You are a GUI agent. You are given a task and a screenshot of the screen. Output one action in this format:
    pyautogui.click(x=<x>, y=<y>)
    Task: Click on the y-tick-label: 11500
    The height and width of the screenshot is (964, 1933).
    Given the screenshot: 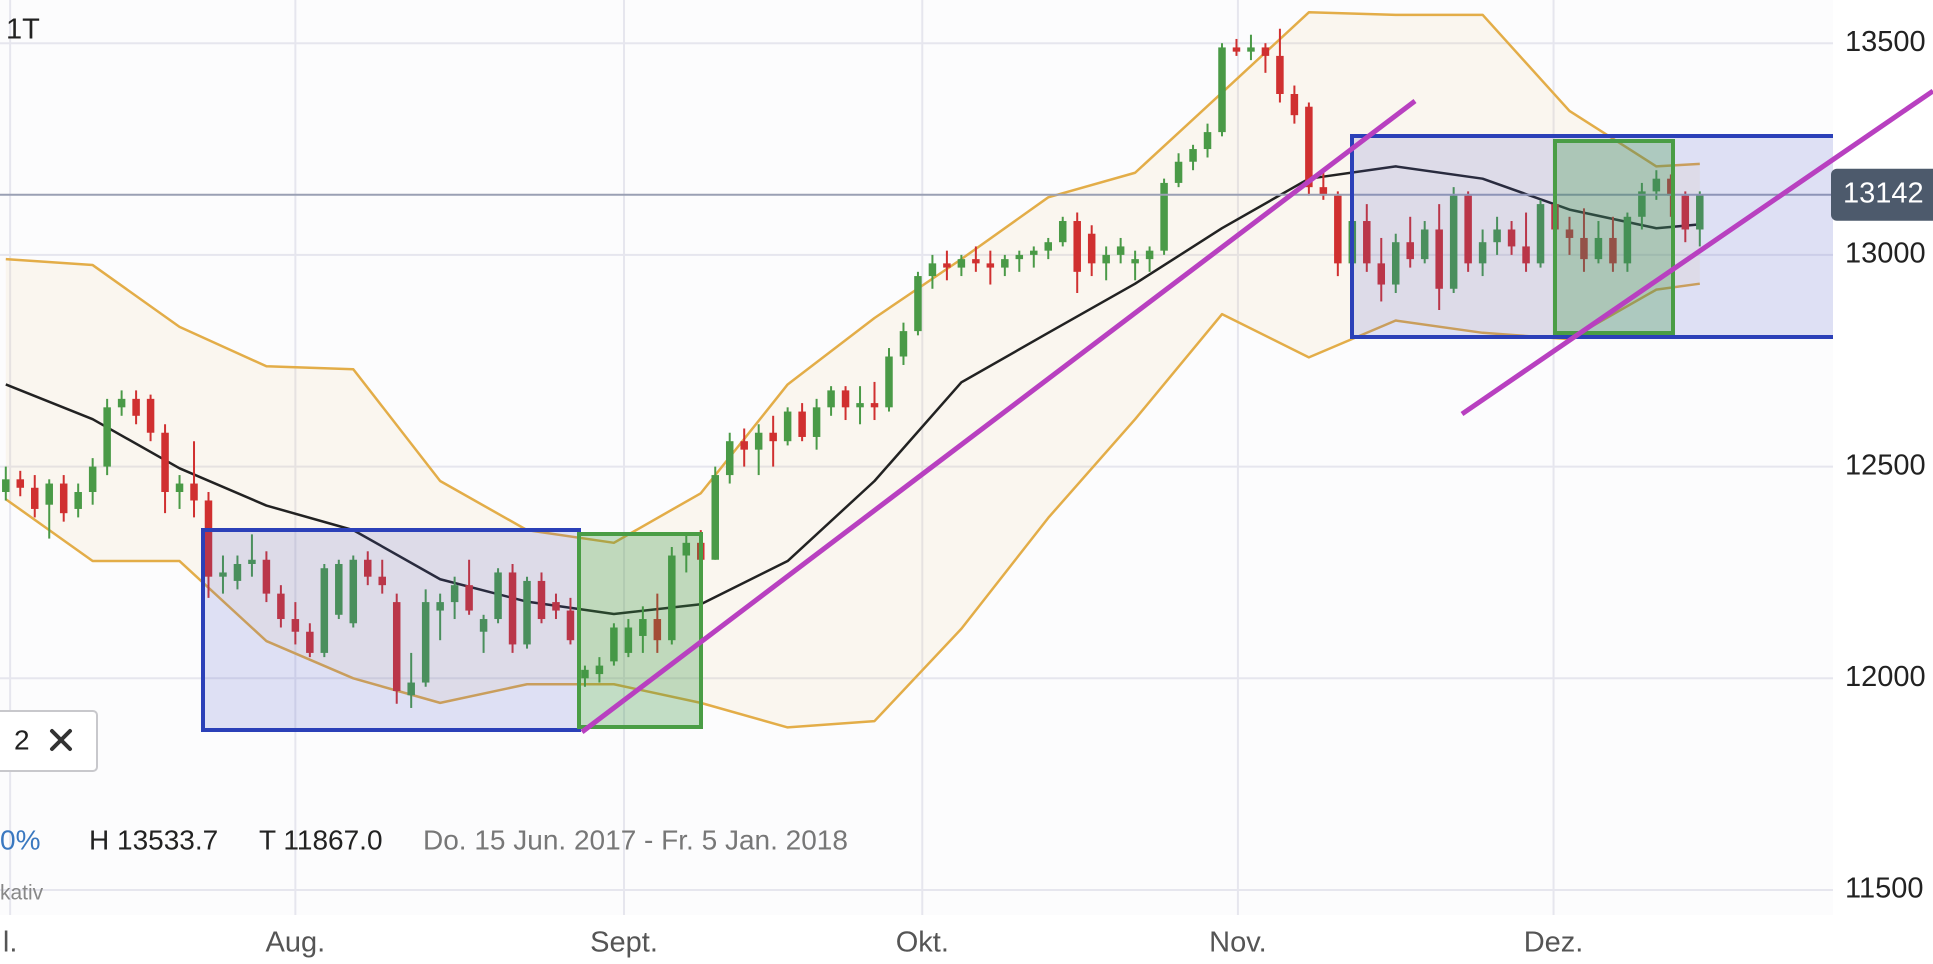 What is the action you would take?
    pyautogui.click(x=1884, y=889)
    